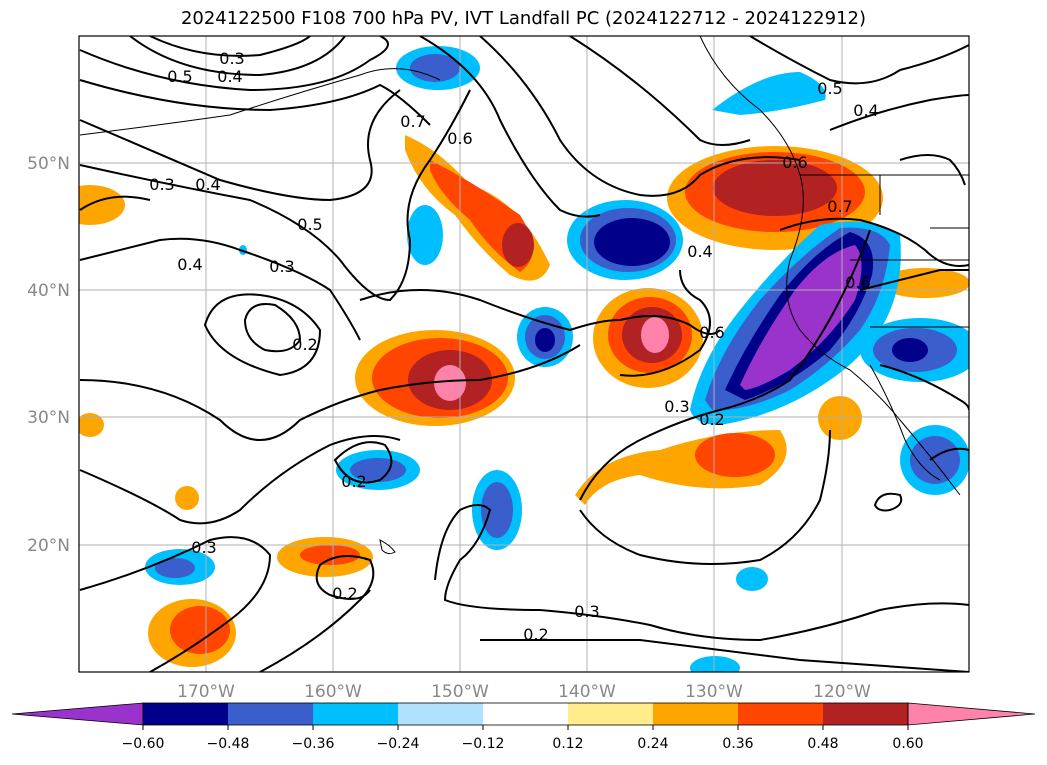 The width and height of the screenshot is (1047, 765). What do you see at coordinates (48, 546) in the screenshot?
I see `lat-label: 20°N` at bounding box center [48, 546].